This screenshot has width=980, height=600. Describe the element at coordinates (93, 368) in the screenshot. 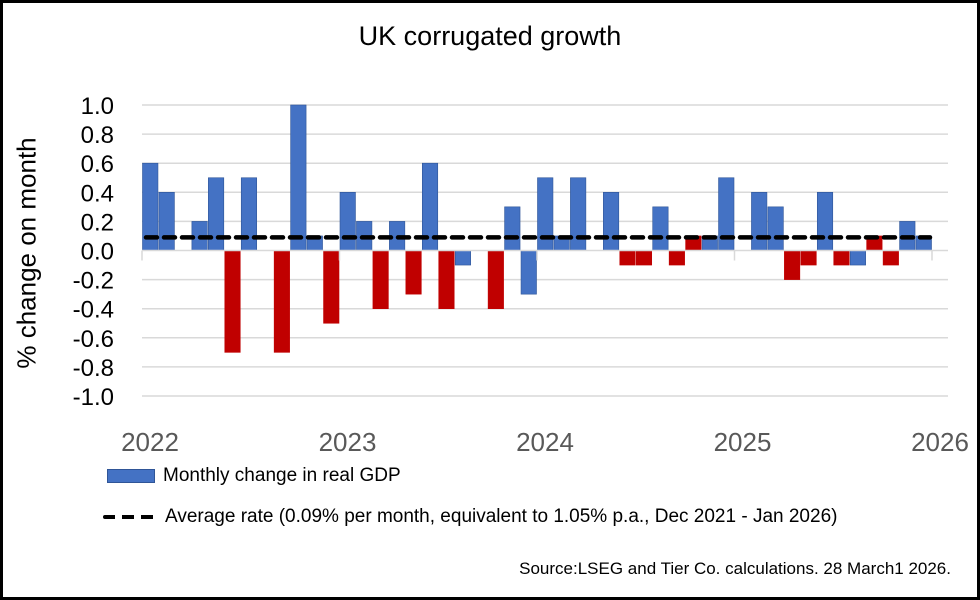

I see `y-tick-label: -0.8` at that location.